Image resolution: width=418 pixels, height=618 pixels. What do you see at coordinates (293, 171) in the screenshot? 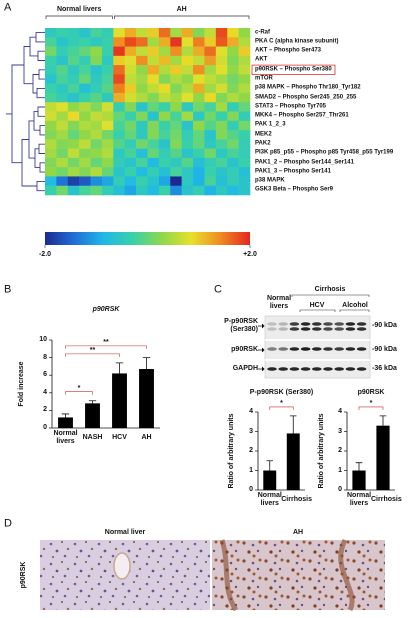
I see `row-label: PAK1_3 – Phospho Ser141` at bounding box center [293, 171].